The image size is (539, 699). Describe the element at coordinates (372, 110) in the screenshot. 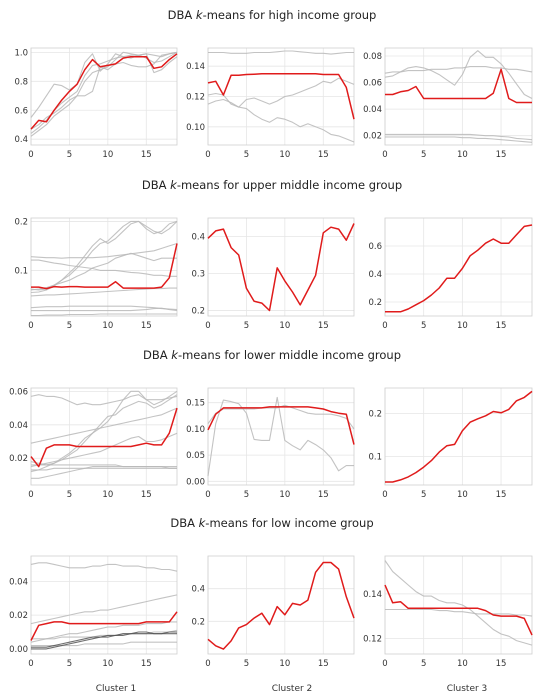

I see `panel-high-income-cluster-3-ytick-label: 0.04` at that location.